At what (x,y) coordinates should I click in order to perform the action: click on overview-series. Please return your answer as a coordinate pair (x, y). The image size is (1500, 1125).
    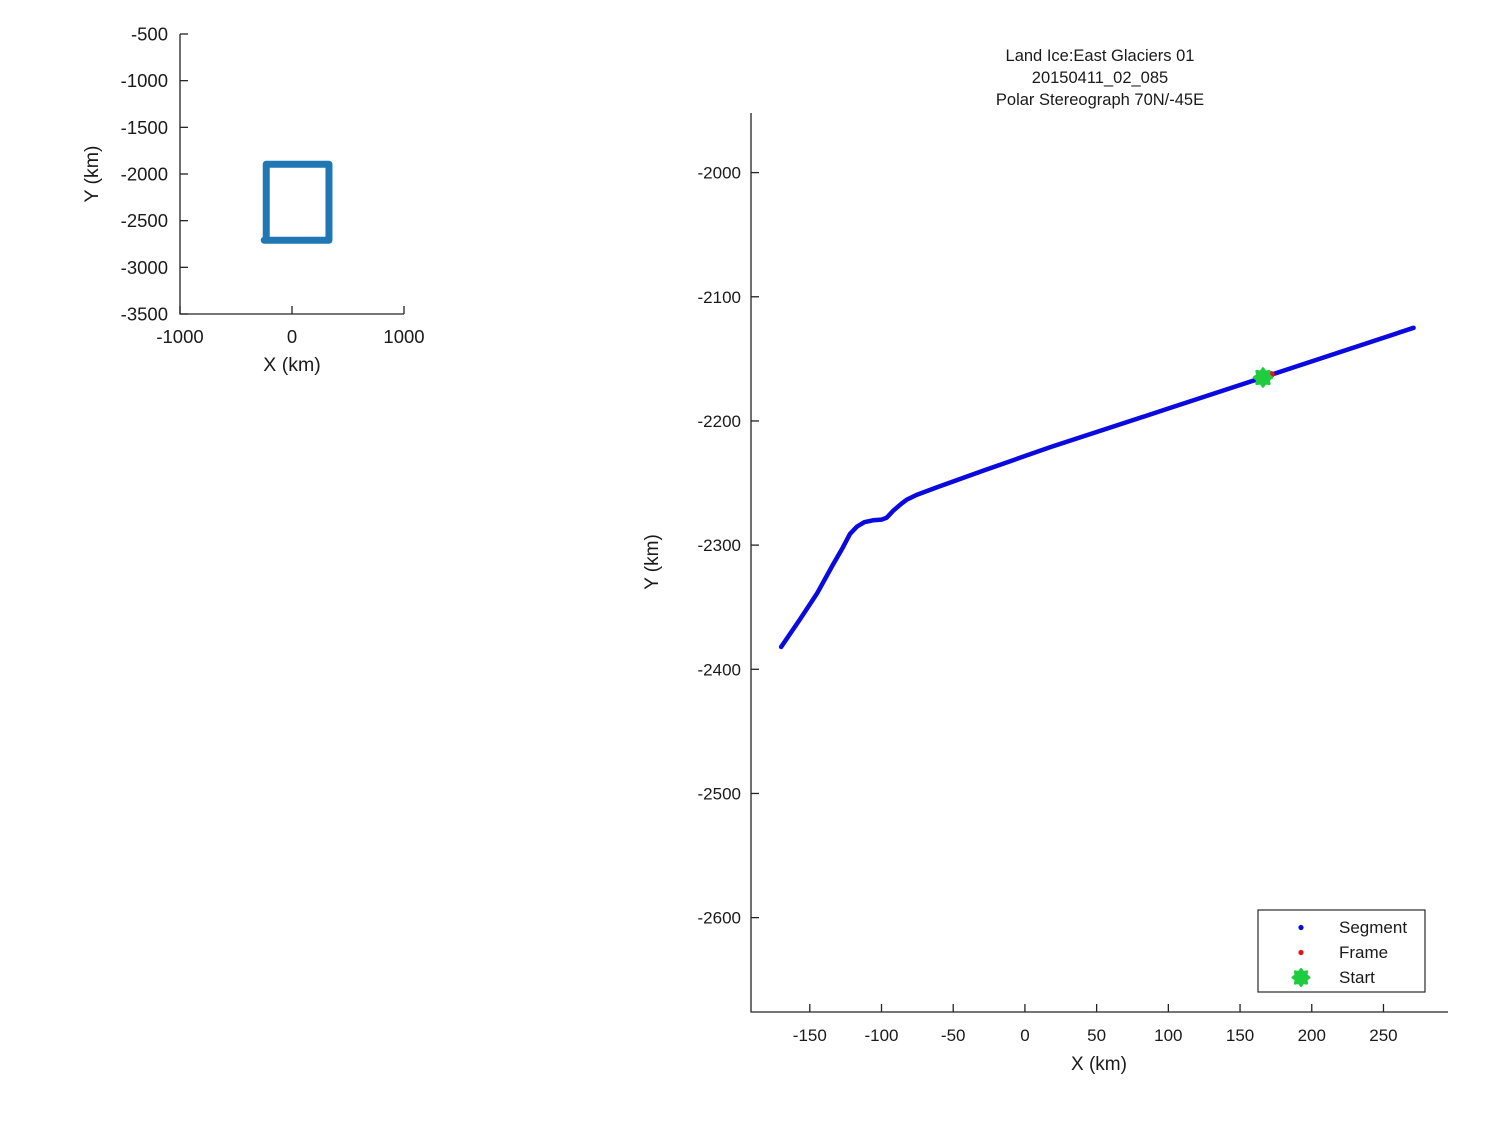
    Looking at the image, I should click on (296, 202).